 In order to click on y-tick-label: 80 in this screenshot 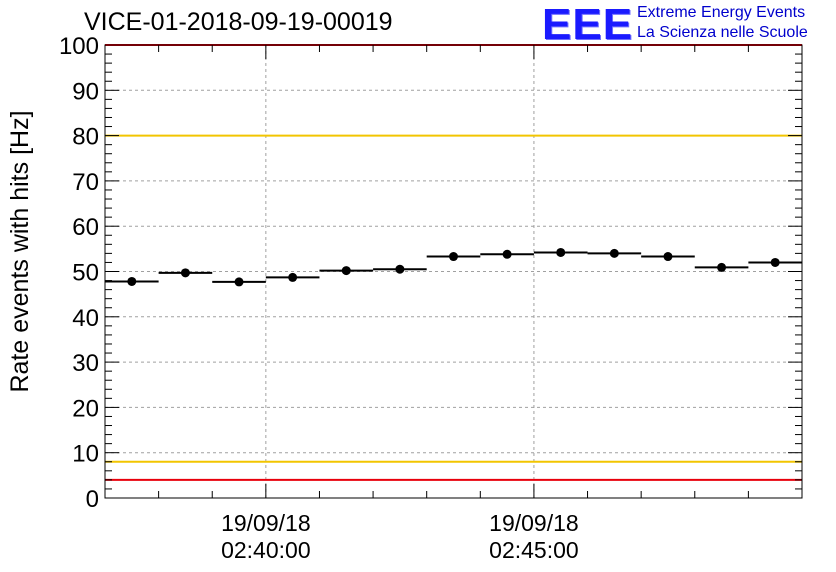, I will do `click(85, 137)`.